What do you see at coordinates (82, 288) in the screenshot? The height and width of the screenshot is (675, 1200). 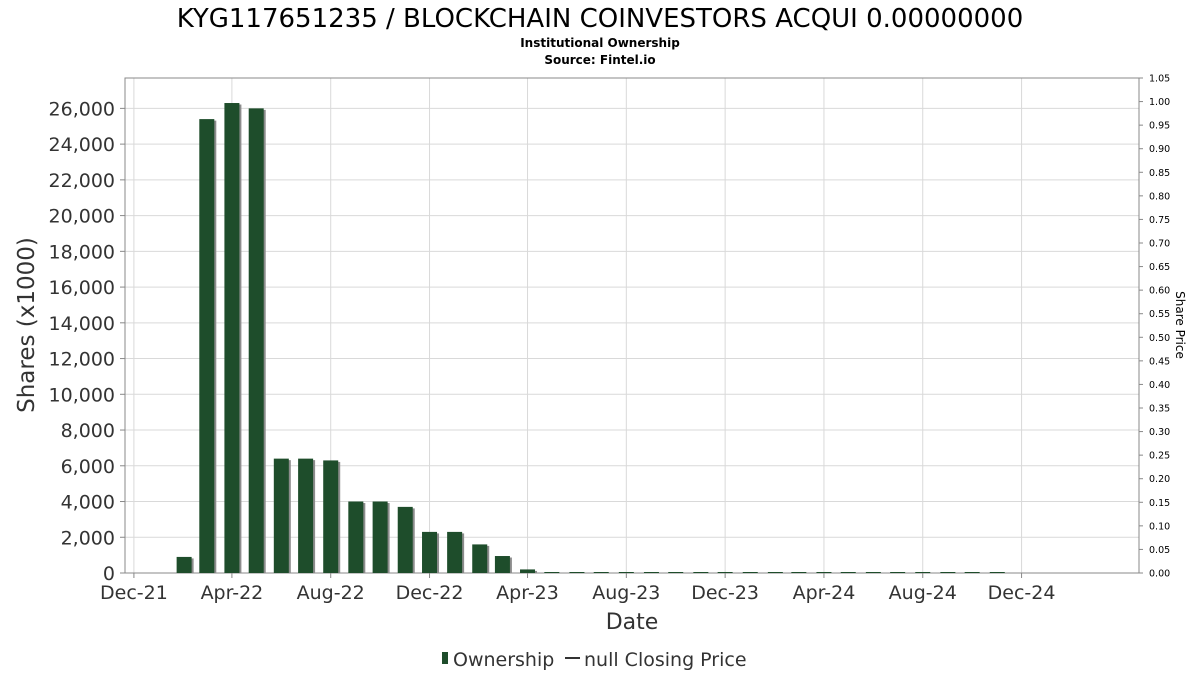 I see `y-tick-label: 16,000` at bounding box center [82, 288].